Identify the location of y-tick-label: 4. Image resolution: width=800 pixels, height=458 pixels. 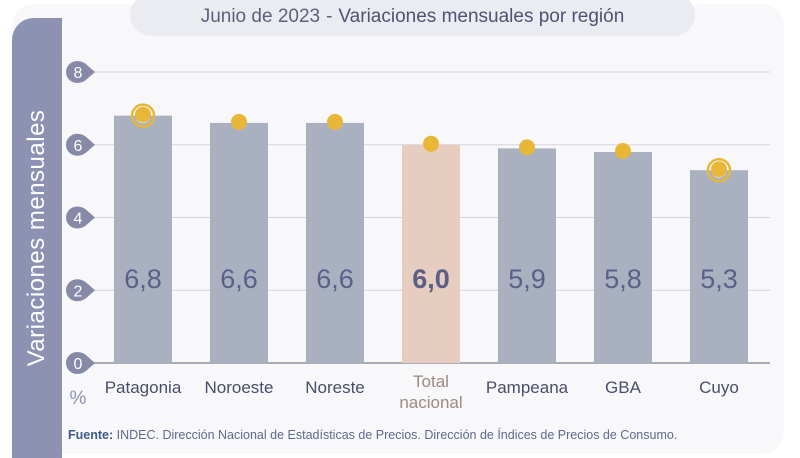
(78, 219).